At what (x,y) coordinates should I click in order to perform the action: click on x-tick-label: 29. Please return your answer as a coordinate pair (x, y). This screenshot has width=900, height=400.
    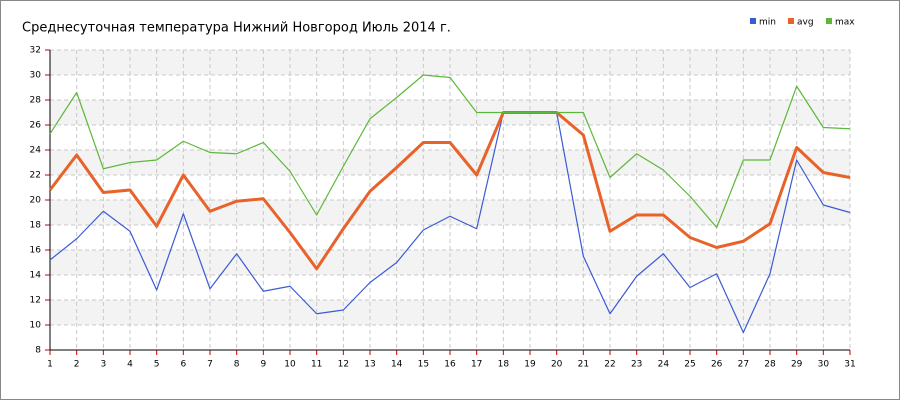
    Looking at the image, I should click on (797, 365).